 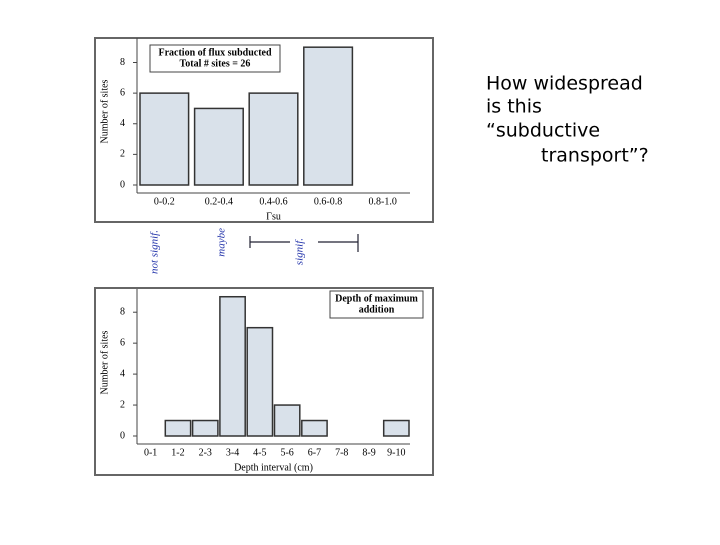 What do you see at coordinates (215, 52) in the screenshot?
I see `legend-text: Fraction of flux subducted` at bounding box center [215, 52].